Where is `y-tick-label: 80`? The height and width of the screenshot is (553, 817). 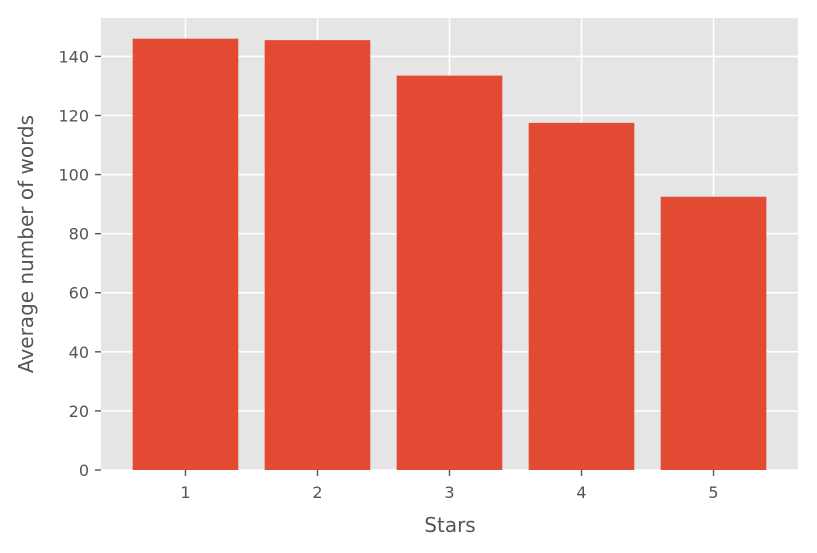
y-tick-label: 80 is located at coordinates (79, 234).